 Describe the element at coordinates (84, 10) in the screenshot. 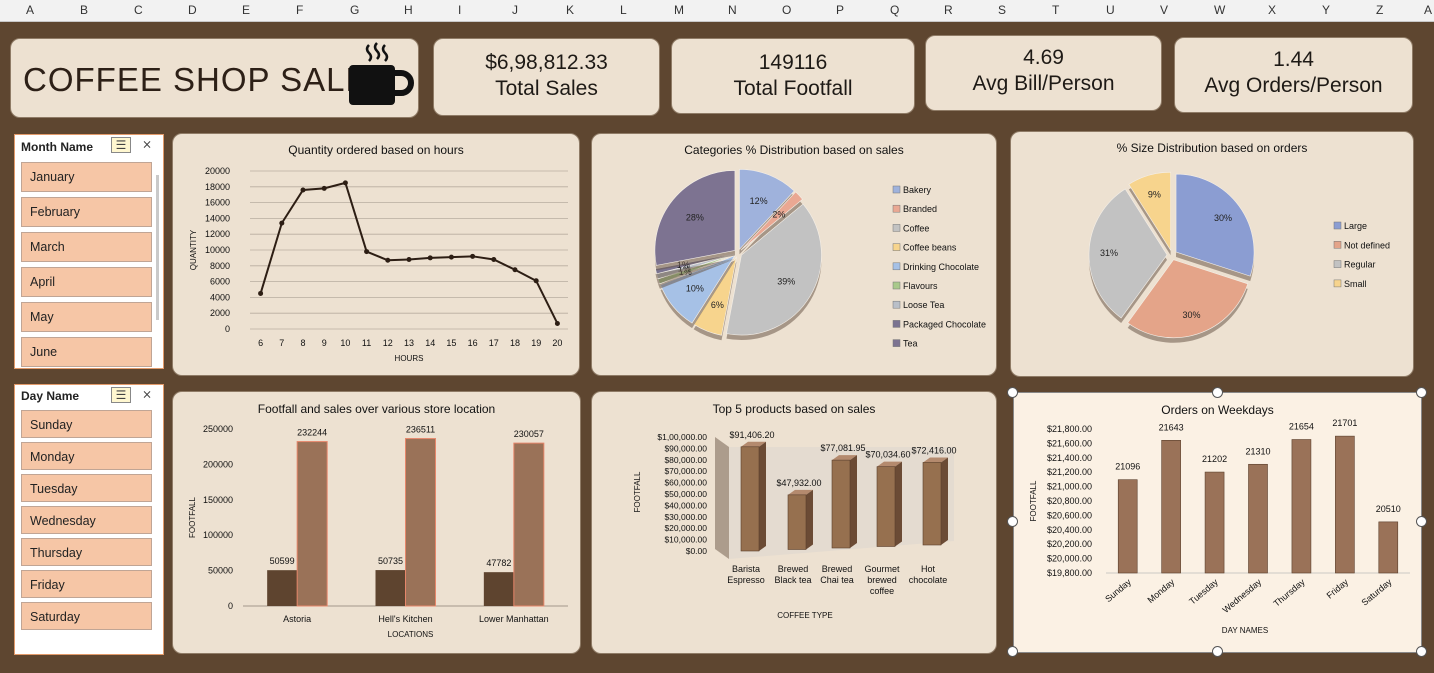

I see `column-letter: B` at that location.